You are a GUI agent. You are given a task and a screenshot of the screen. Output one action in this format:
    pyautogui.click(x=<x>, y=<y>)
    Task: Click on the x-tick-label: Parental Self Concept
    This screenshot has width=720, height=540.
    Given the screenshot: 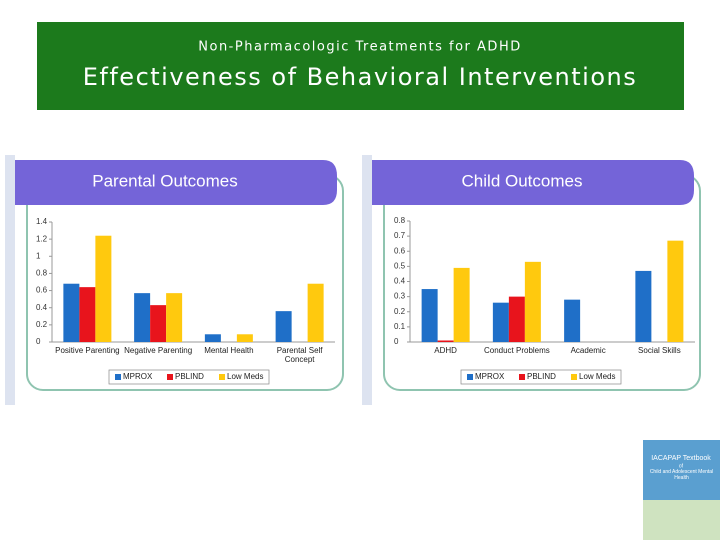 What is the action you would take?
    pyautogui.click(x=299, y=355)
    